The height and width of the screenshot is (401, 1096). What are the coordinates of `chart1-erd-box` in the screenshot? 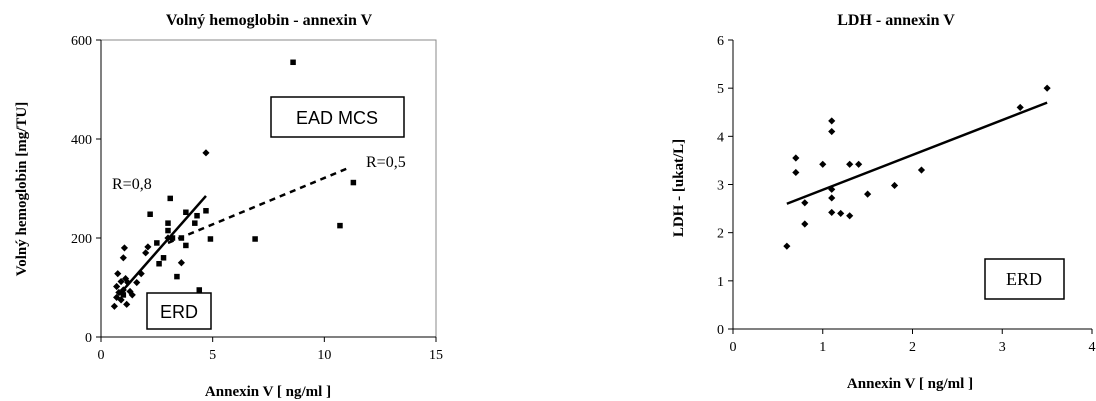 It's located at (179, 311).